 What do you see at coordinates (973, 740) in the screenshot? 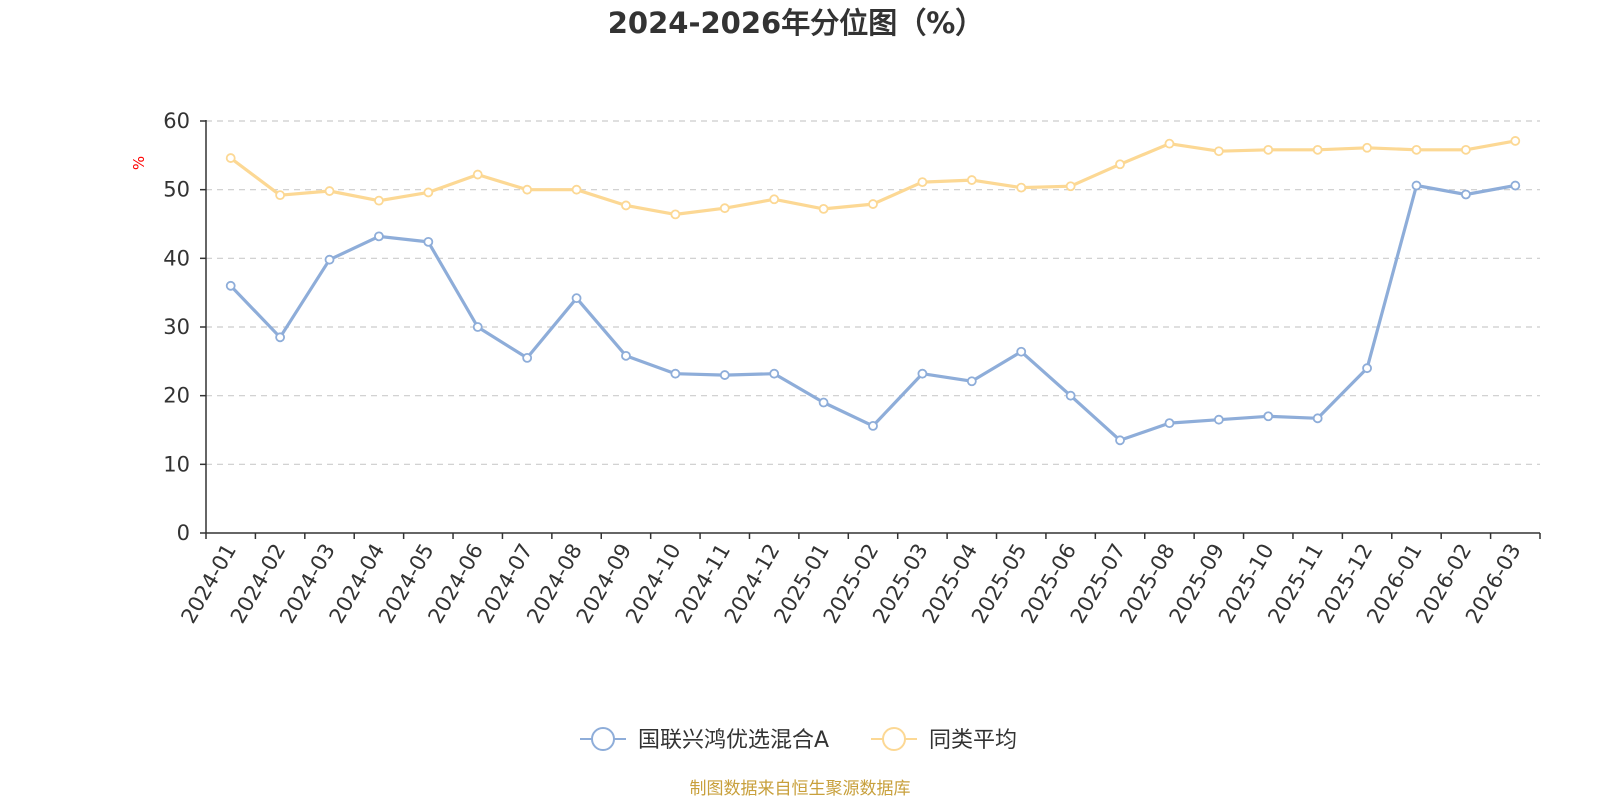
I see `legend-label: 同类平均` at bounding box center [973, 740].